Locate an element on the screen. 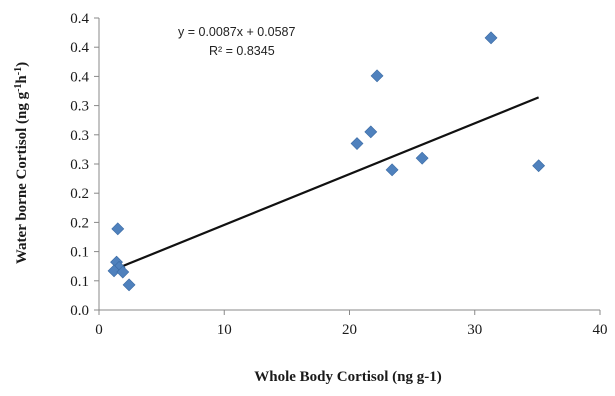 The width and height of the screenshot is (615, 396). x-axis-ticks: 0 10 20 30 40 is located at coordinates (351, 324).